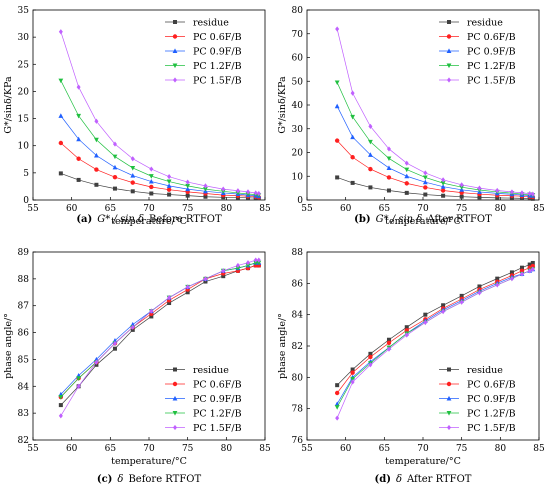  What do you see at coordinates (24, 147) in the screenshot?
I see `y-tick-label: 10` at bounding box center [24, 147].